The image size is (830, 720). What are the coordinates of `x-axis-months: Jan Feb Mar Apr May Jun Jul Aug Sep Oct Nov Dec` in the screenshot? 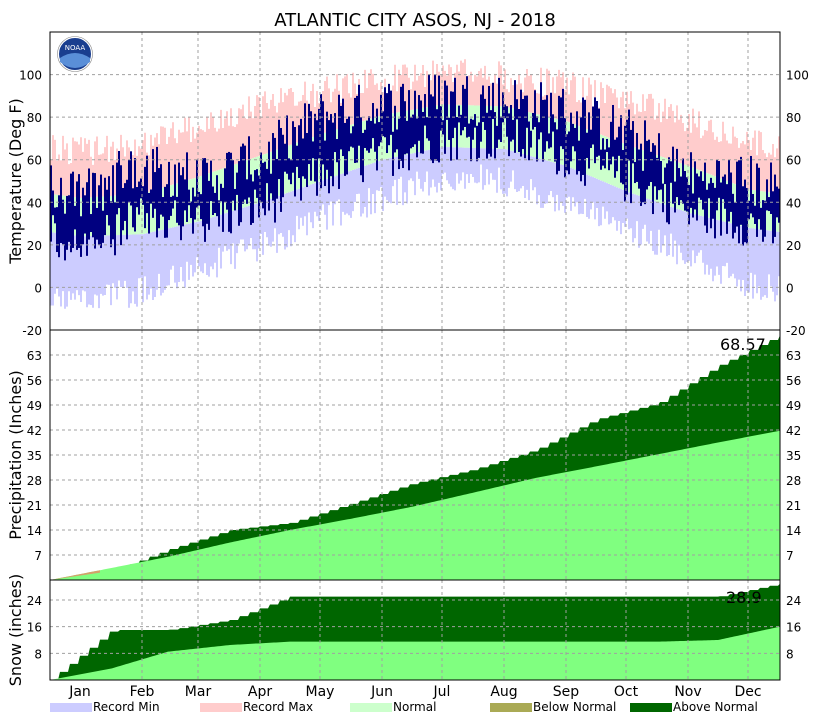 It's located at (414, 692).